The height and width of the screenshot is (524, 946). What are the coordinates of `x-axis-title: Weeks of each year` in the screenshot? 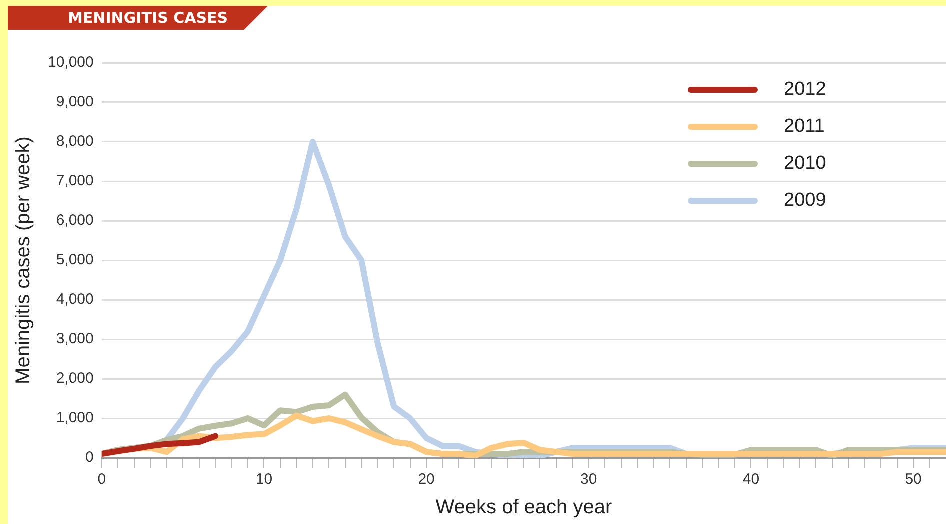 It's located at (524, 507).